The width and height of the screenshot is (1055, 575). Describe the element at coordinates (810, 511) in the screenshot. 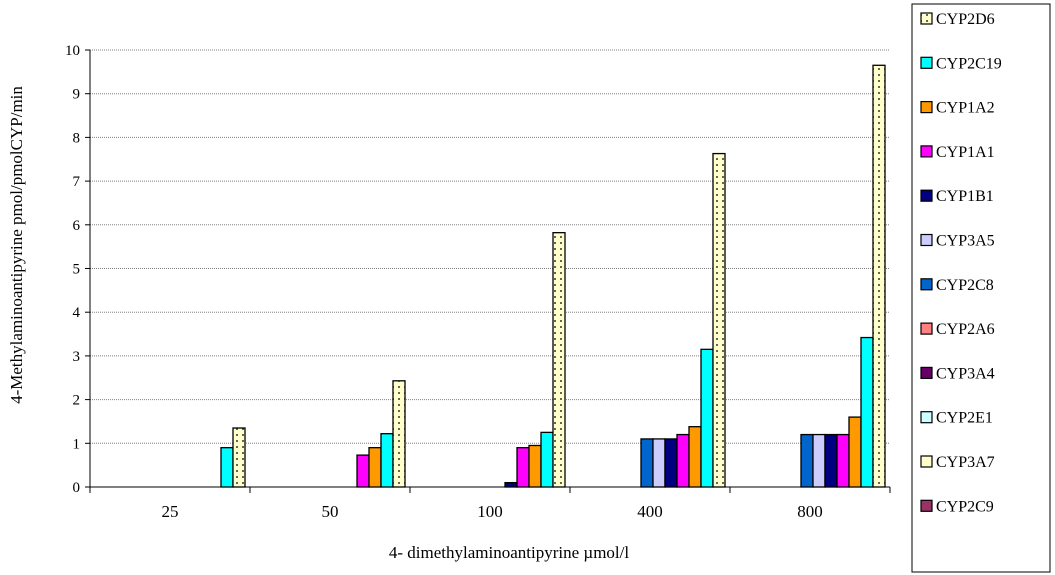

I see `x-category-label: 800` at that location.